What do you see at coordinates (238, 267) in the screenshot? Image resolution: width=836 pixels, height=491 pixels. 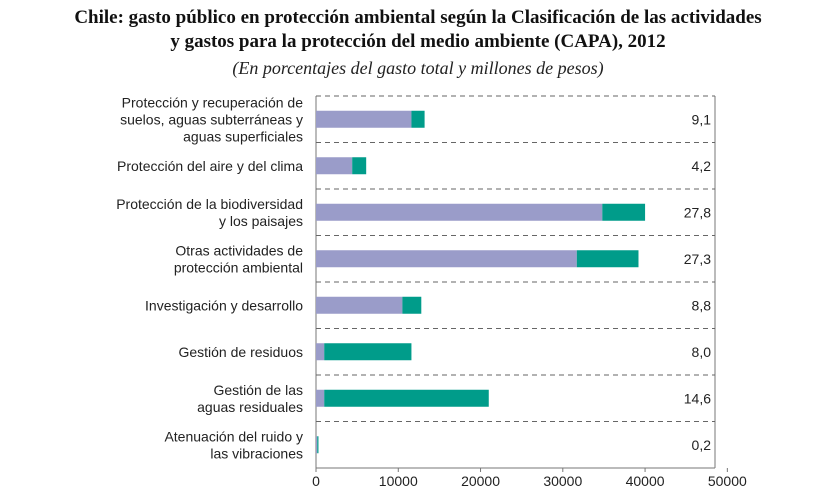 I see `category-label: protección ambiental` at bounding box center [238, 267].